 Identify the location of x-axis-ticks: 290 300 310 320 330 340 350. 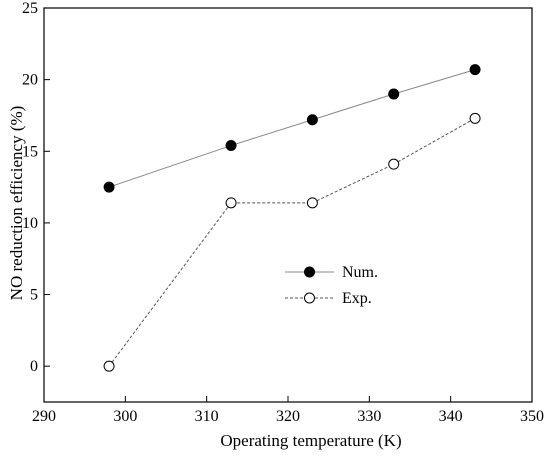
(288, 410).